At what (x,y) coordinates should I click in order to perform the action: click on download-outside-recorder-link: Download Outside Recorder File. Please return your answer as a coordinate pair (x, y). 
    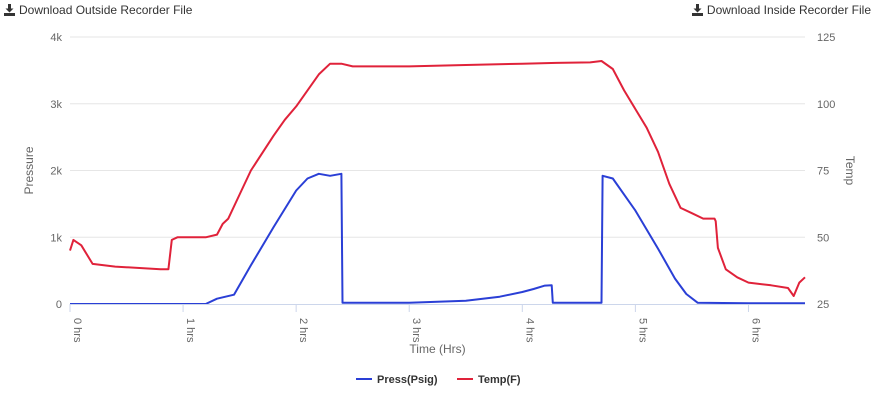
    Looking at the image, I should click on (98, 10).